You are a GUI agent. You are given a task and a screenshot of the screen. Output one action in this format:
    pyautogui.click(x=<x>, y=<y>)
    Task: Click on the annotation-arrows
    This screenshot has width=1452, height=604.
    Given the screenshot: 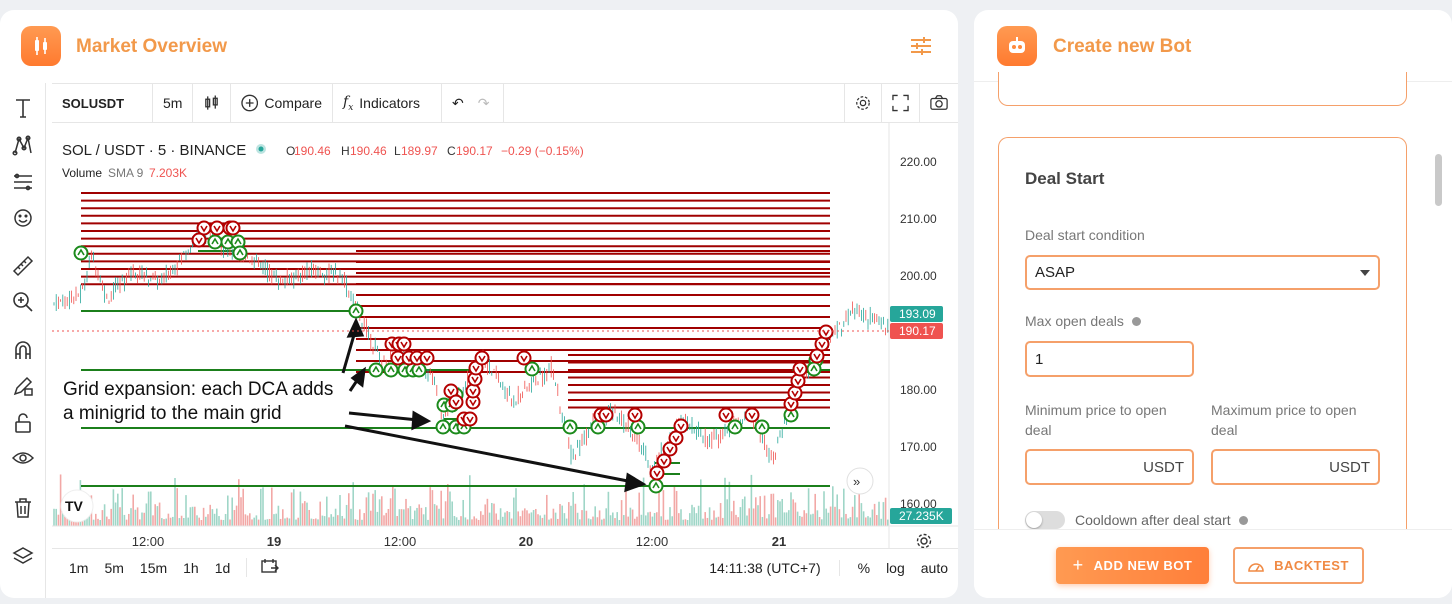 What is the action you would take?
    pyautogui.click(x=494, y=405)
    